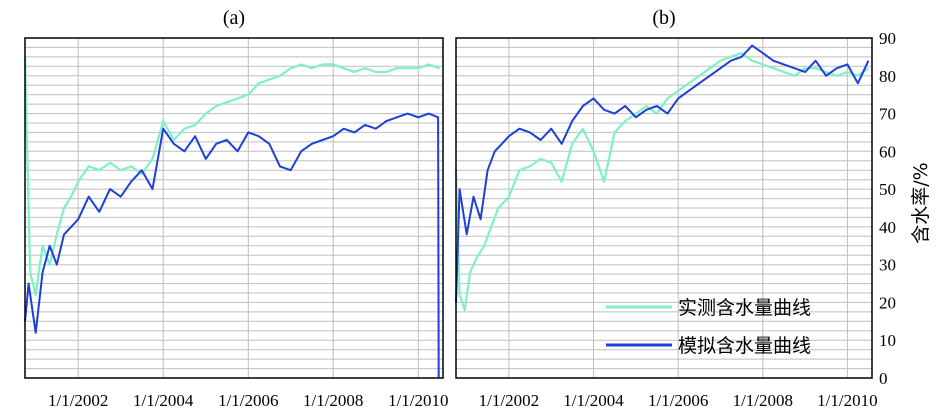  Describe the element at coordinates (887, 38) in the screenshot. I see `y-tick-label: 90` at that location.